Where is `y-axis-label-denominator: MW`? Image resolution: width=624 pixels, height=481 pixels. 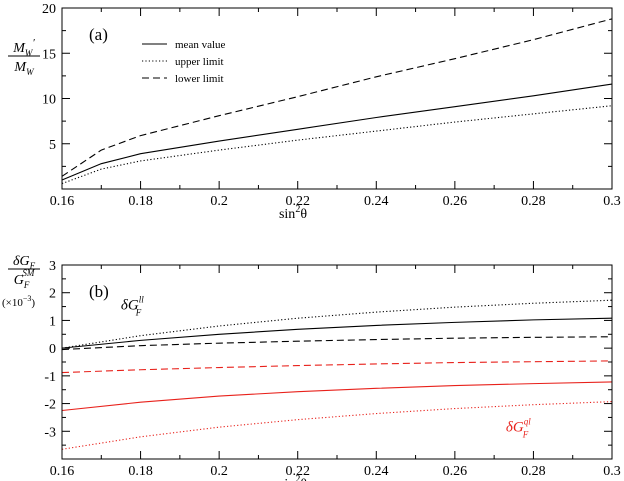
y-axis-label-denominator: MW is located at coordinates (24, 68).